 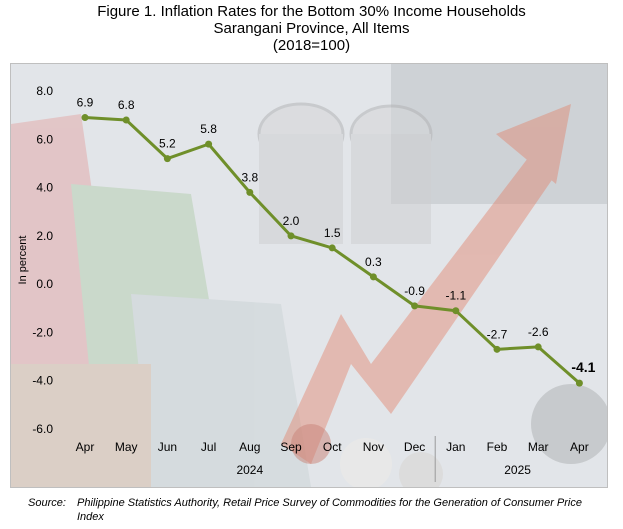 What do you see at coordinates (47, 503) in the screenshot?
I see `source-label: Source:` at bounding box center [47, 503].